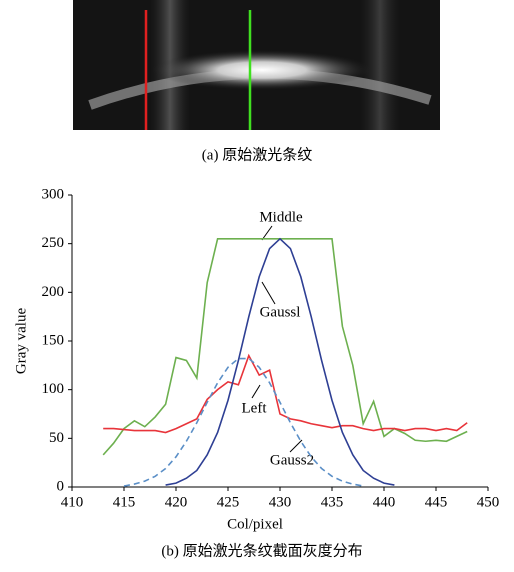  What do you see at coordinates (277, 339) in the screenshot?
I see `leaders` at bounding box center [277, 339].